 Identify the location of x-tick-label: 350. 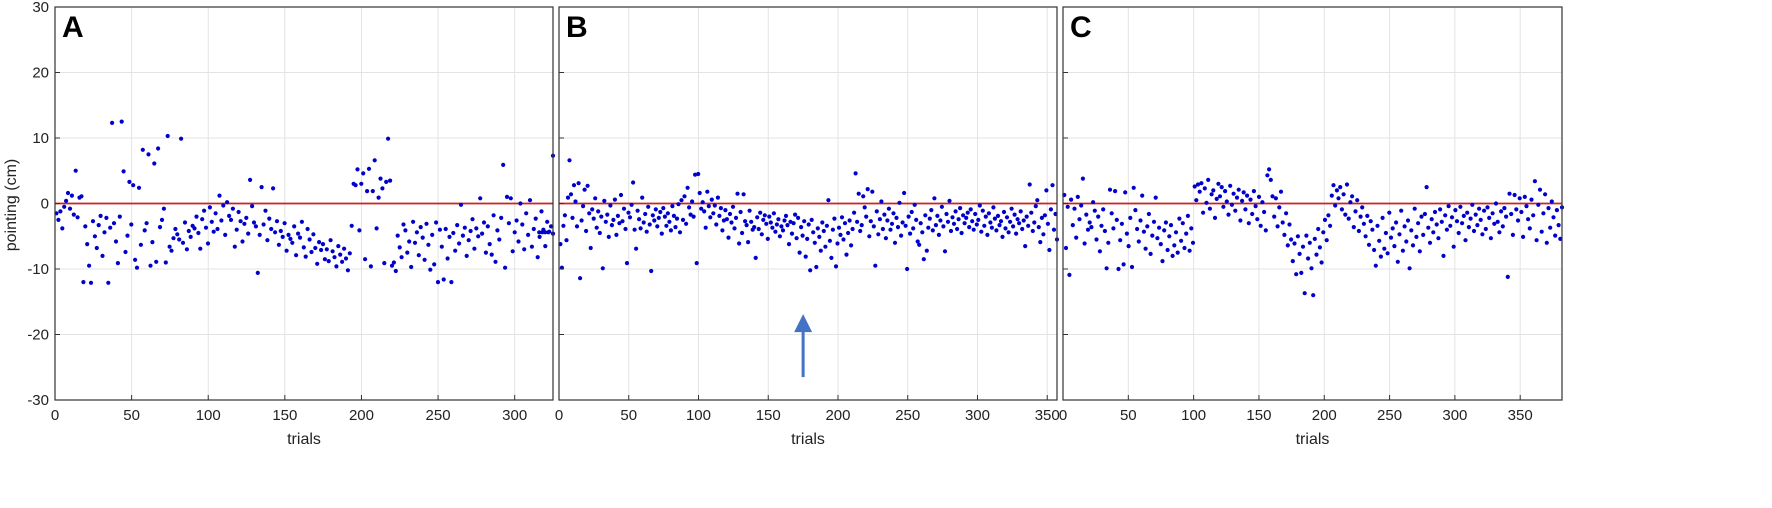
(1047, 415).